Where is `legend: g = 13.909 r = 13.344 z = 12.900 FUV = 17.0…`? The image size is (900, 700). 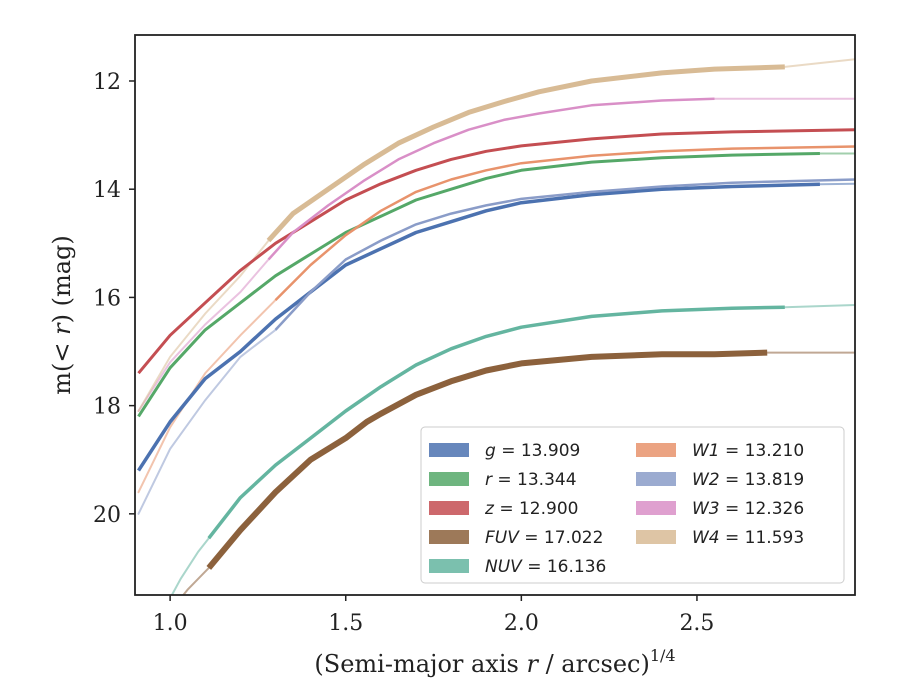
legend: g = 13.909 r = 13.344 z = 12.900 FUV = 17.0… is located at coordinates (632, 505).